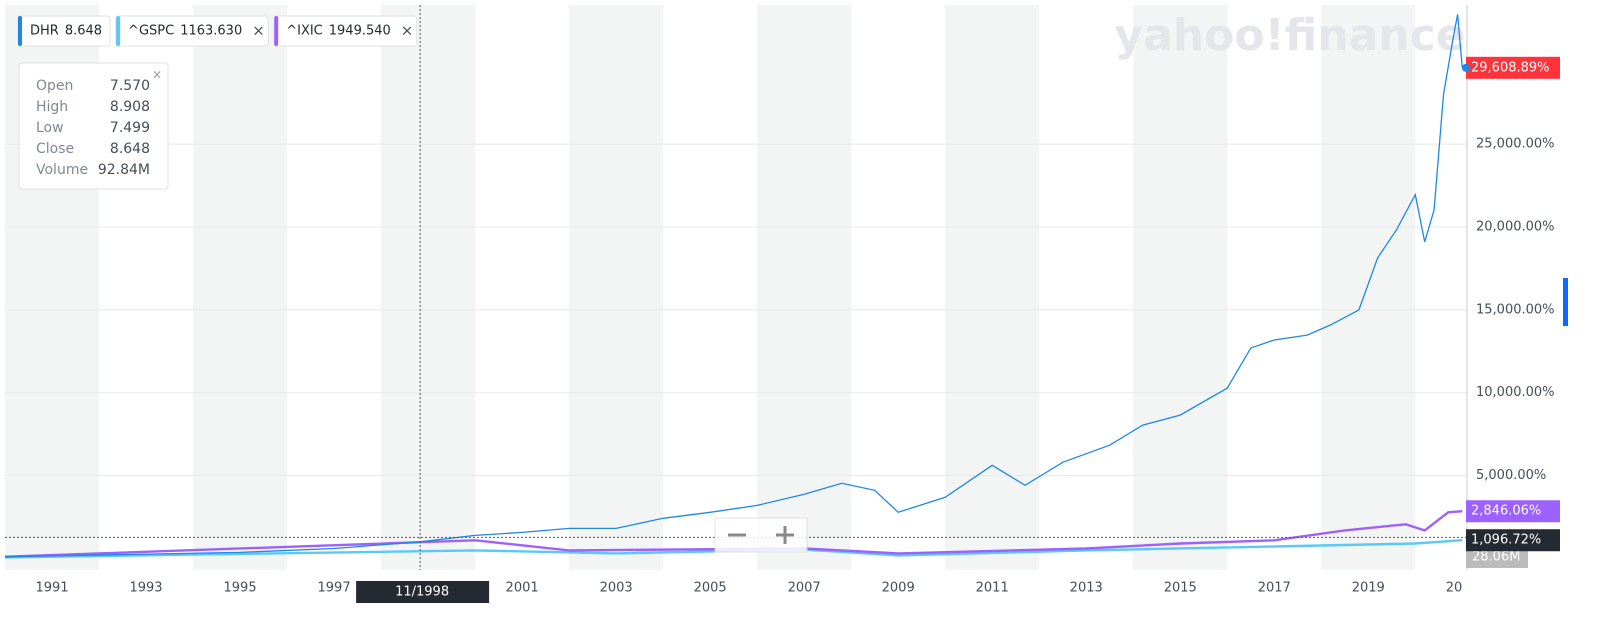  Describe the element at coordinates (804, 588) in the screenshot. I see `x-tick-label: 2007` at that location.